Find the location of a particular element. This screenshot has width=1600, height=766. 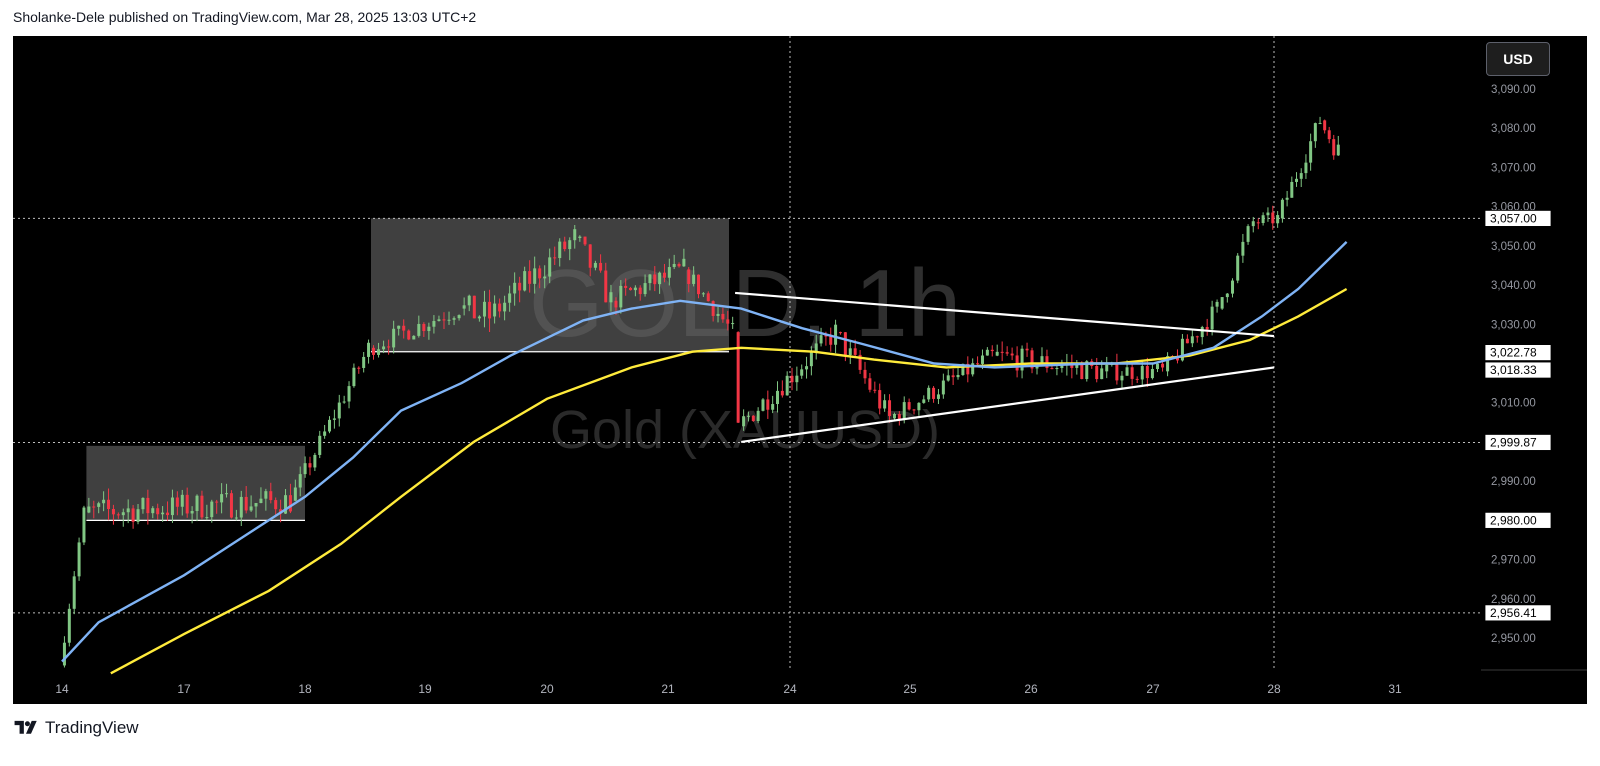

triangle-trendlines is located at coordinates (1005, 367).